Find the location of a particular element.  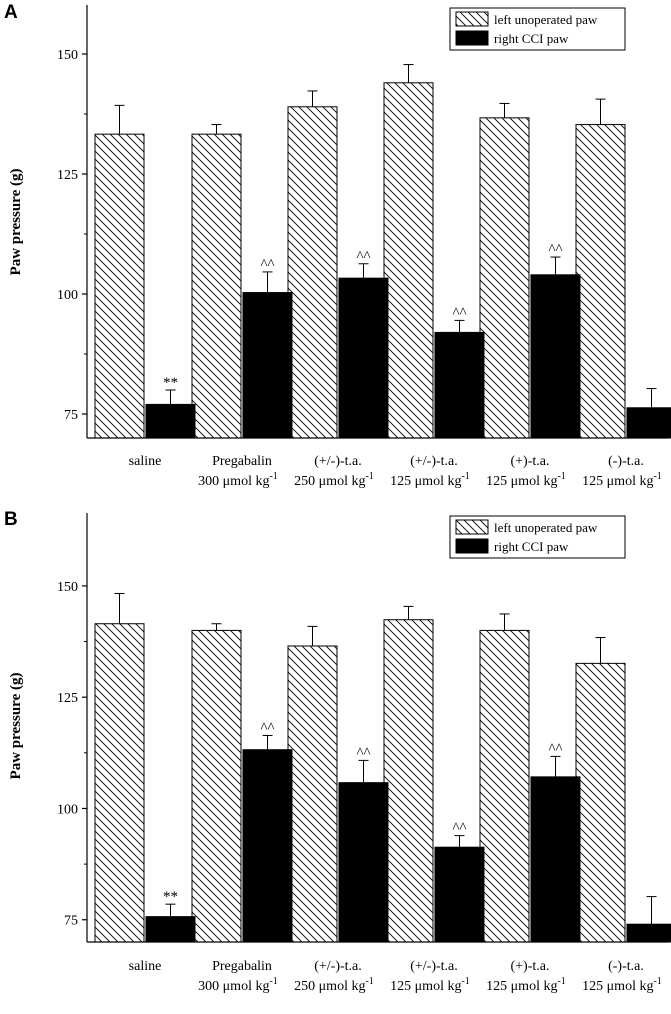

panel-letter-b: B is located at coordinates (11, 519).